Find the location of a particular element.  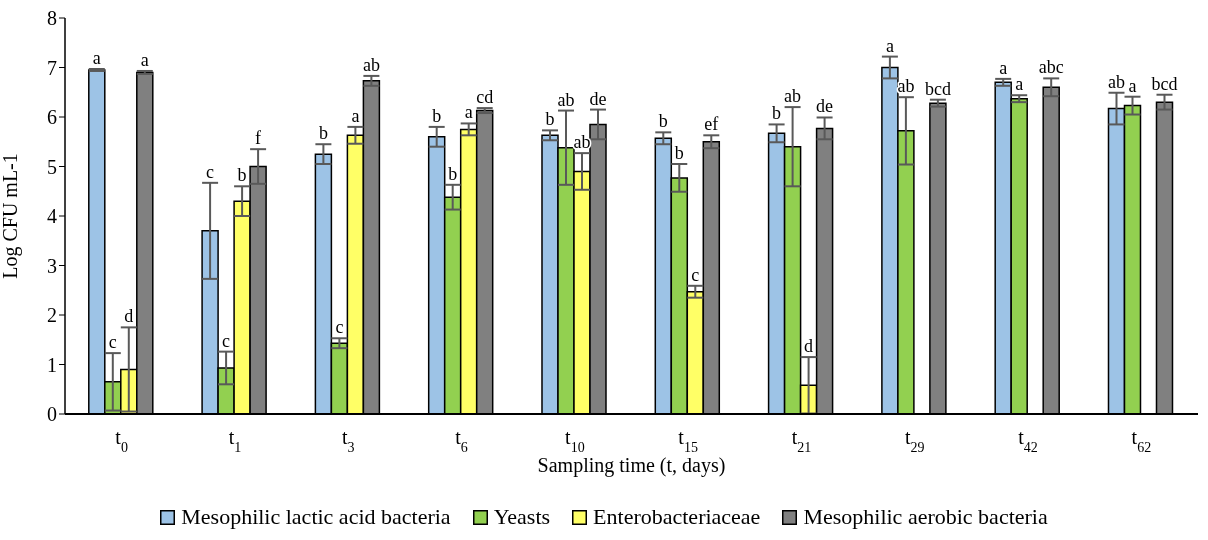

legend-label: Mesophilic aerobic bacteria is located at coordinates (925, 517).